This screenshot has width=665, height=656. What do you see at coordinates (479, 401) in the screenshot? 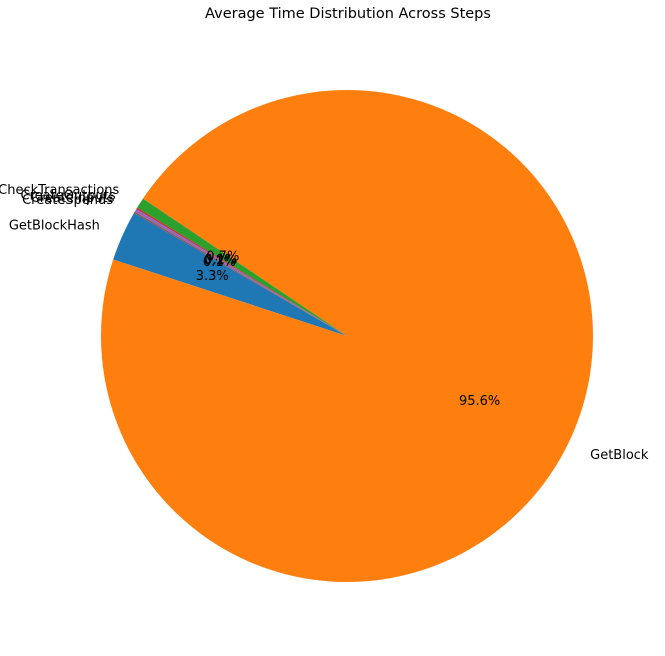
I see `slice-pct-getblock: 95.6%` at bounding box center [479, 401].